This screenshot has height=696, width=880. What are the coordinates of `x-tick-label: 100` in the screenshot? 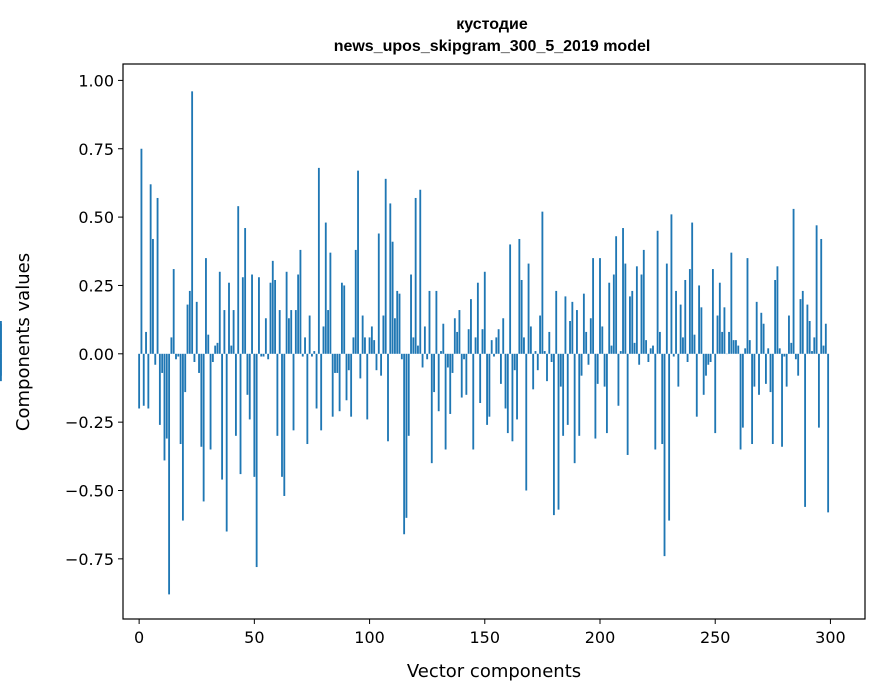 It's located at (369, 637).